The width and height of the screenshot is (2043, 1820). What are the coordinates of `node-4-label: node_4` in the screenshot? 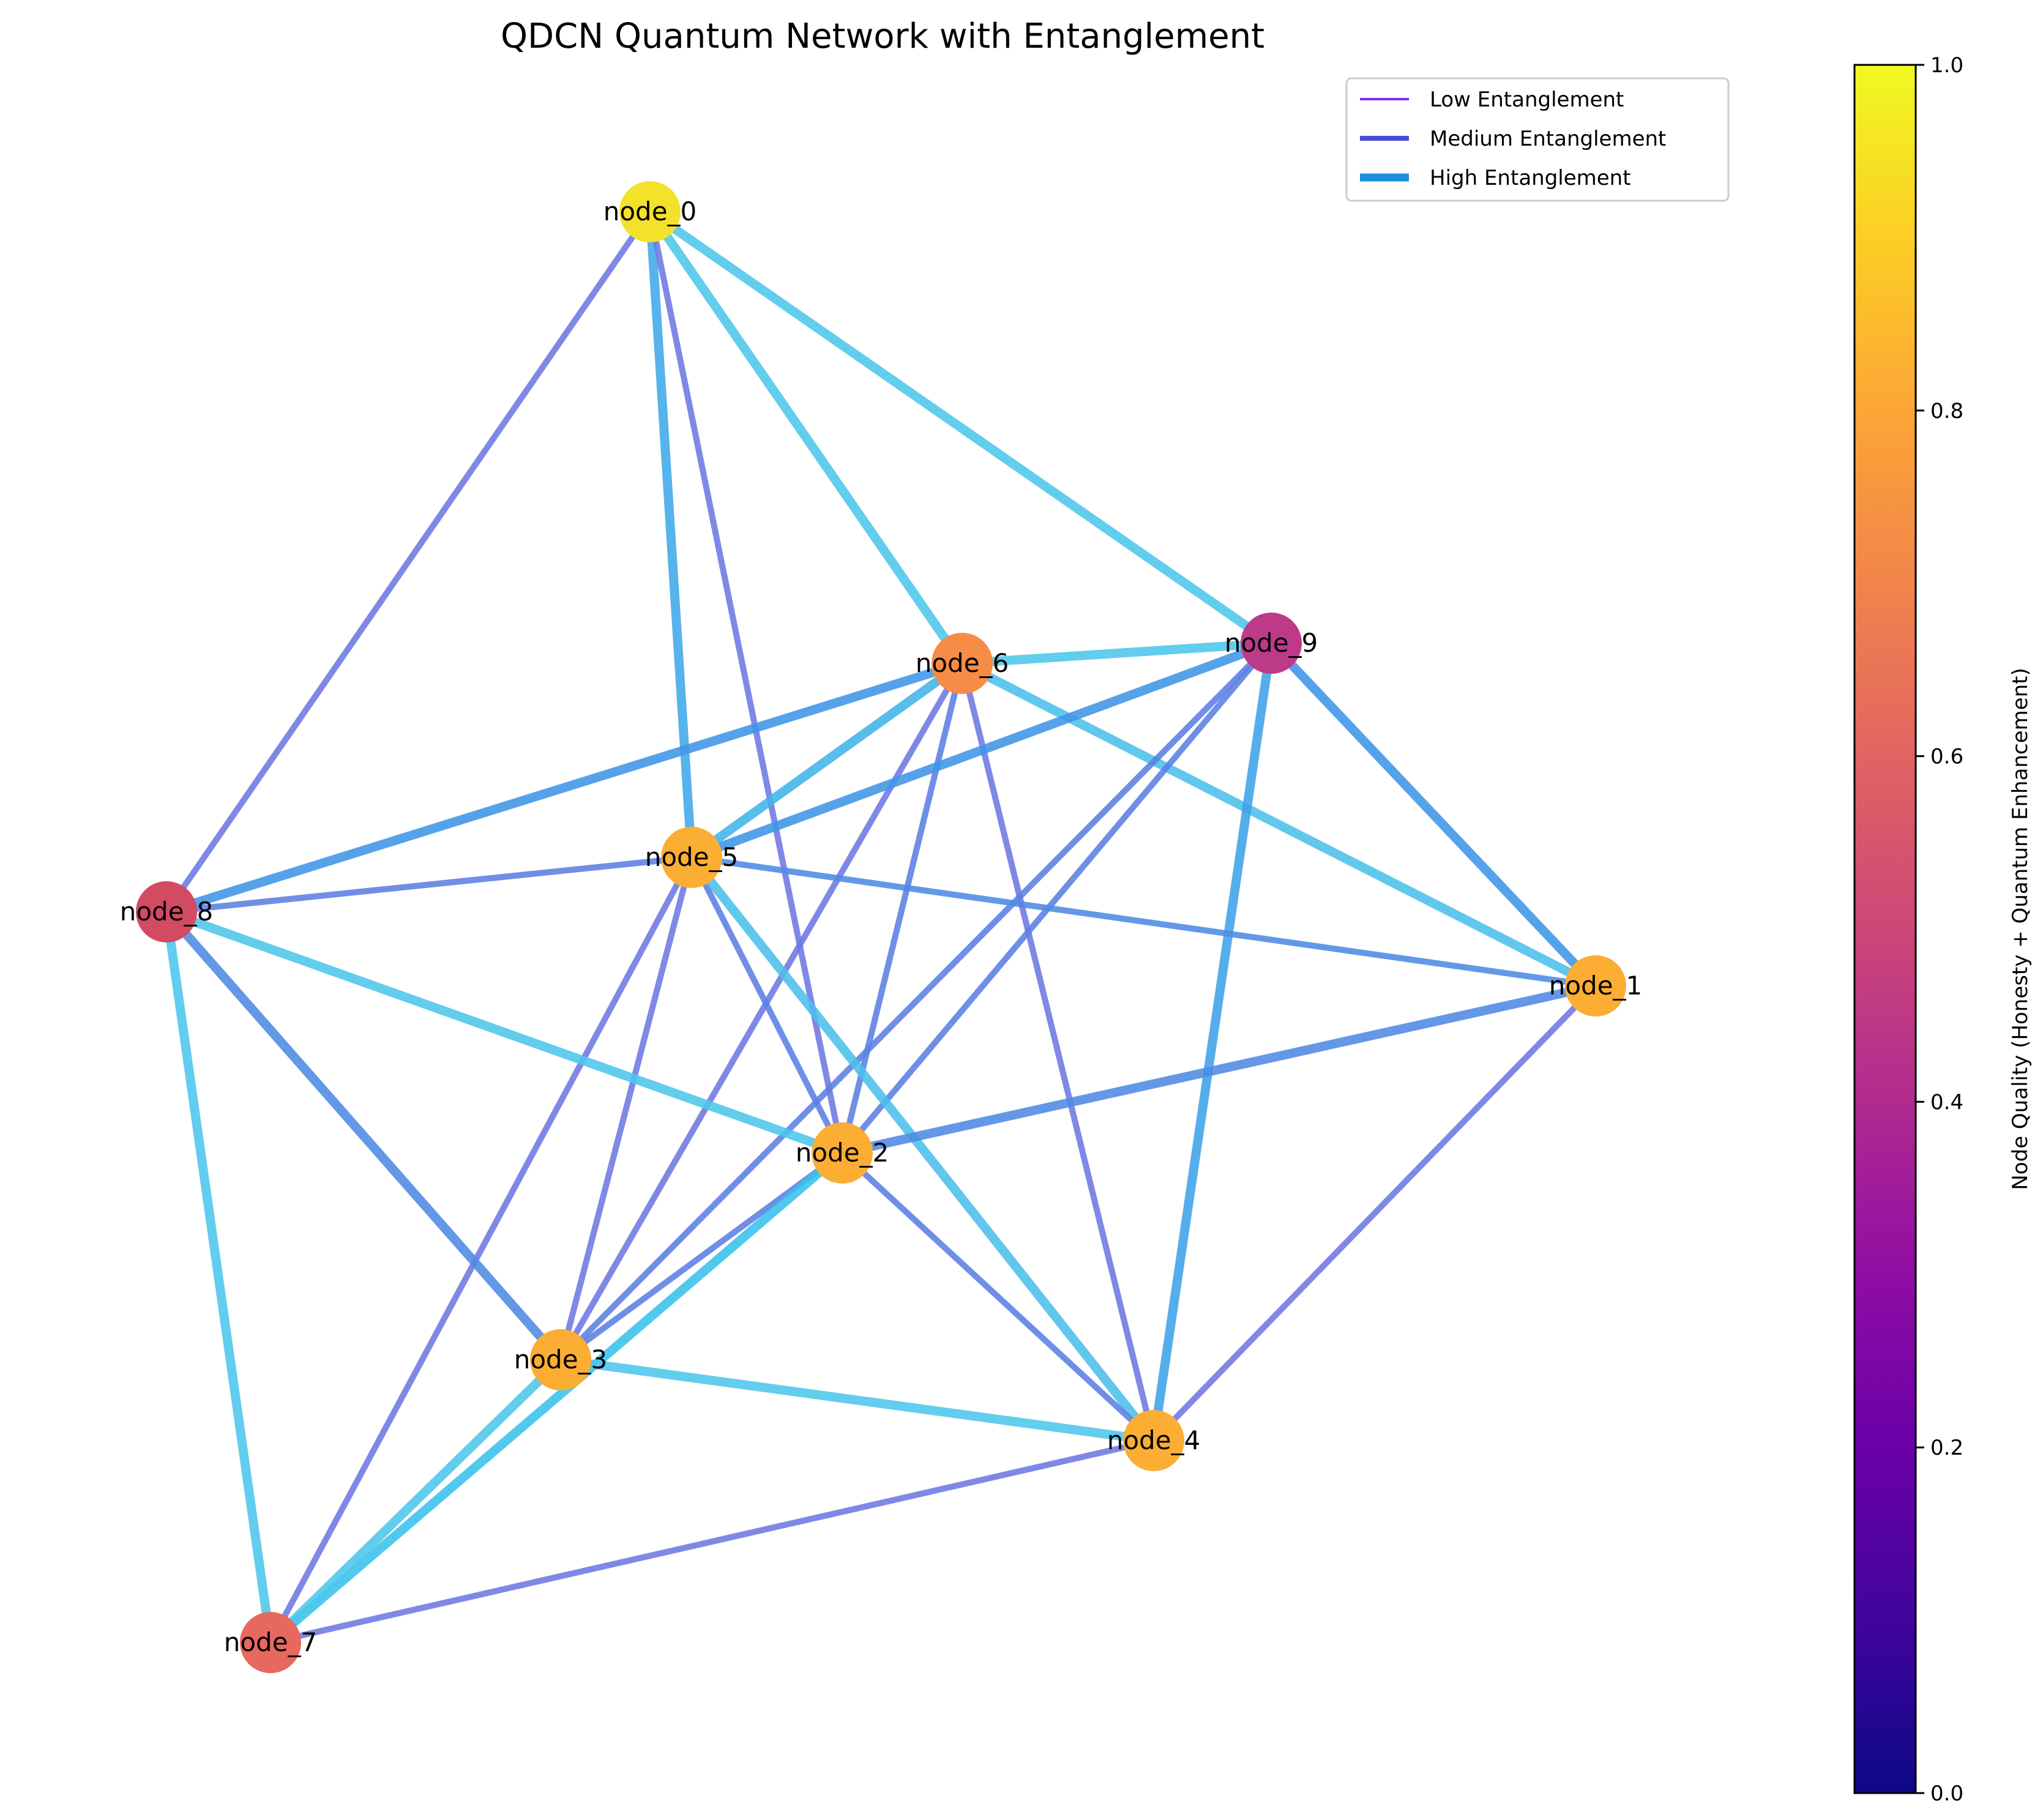 It's located at (1154, 1440).